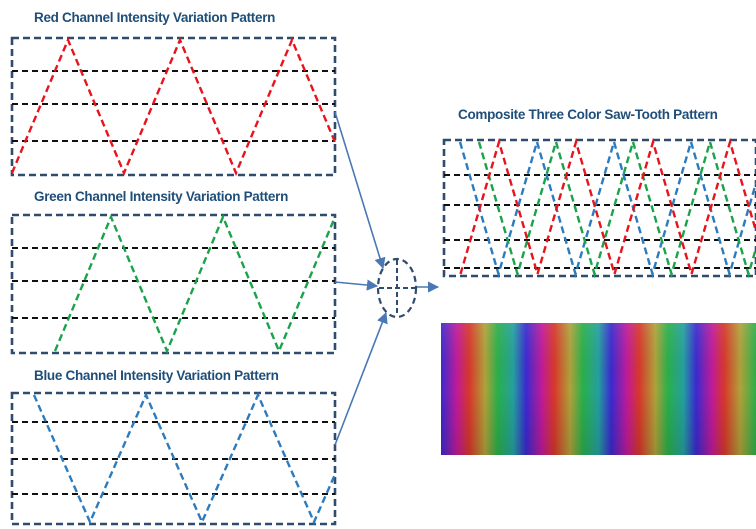 The width and height of the screenshot is (756, 529). Describe the element at coordinates (598, 389) in the screenshot. I see `composite-color-gradient-shade` at that location.